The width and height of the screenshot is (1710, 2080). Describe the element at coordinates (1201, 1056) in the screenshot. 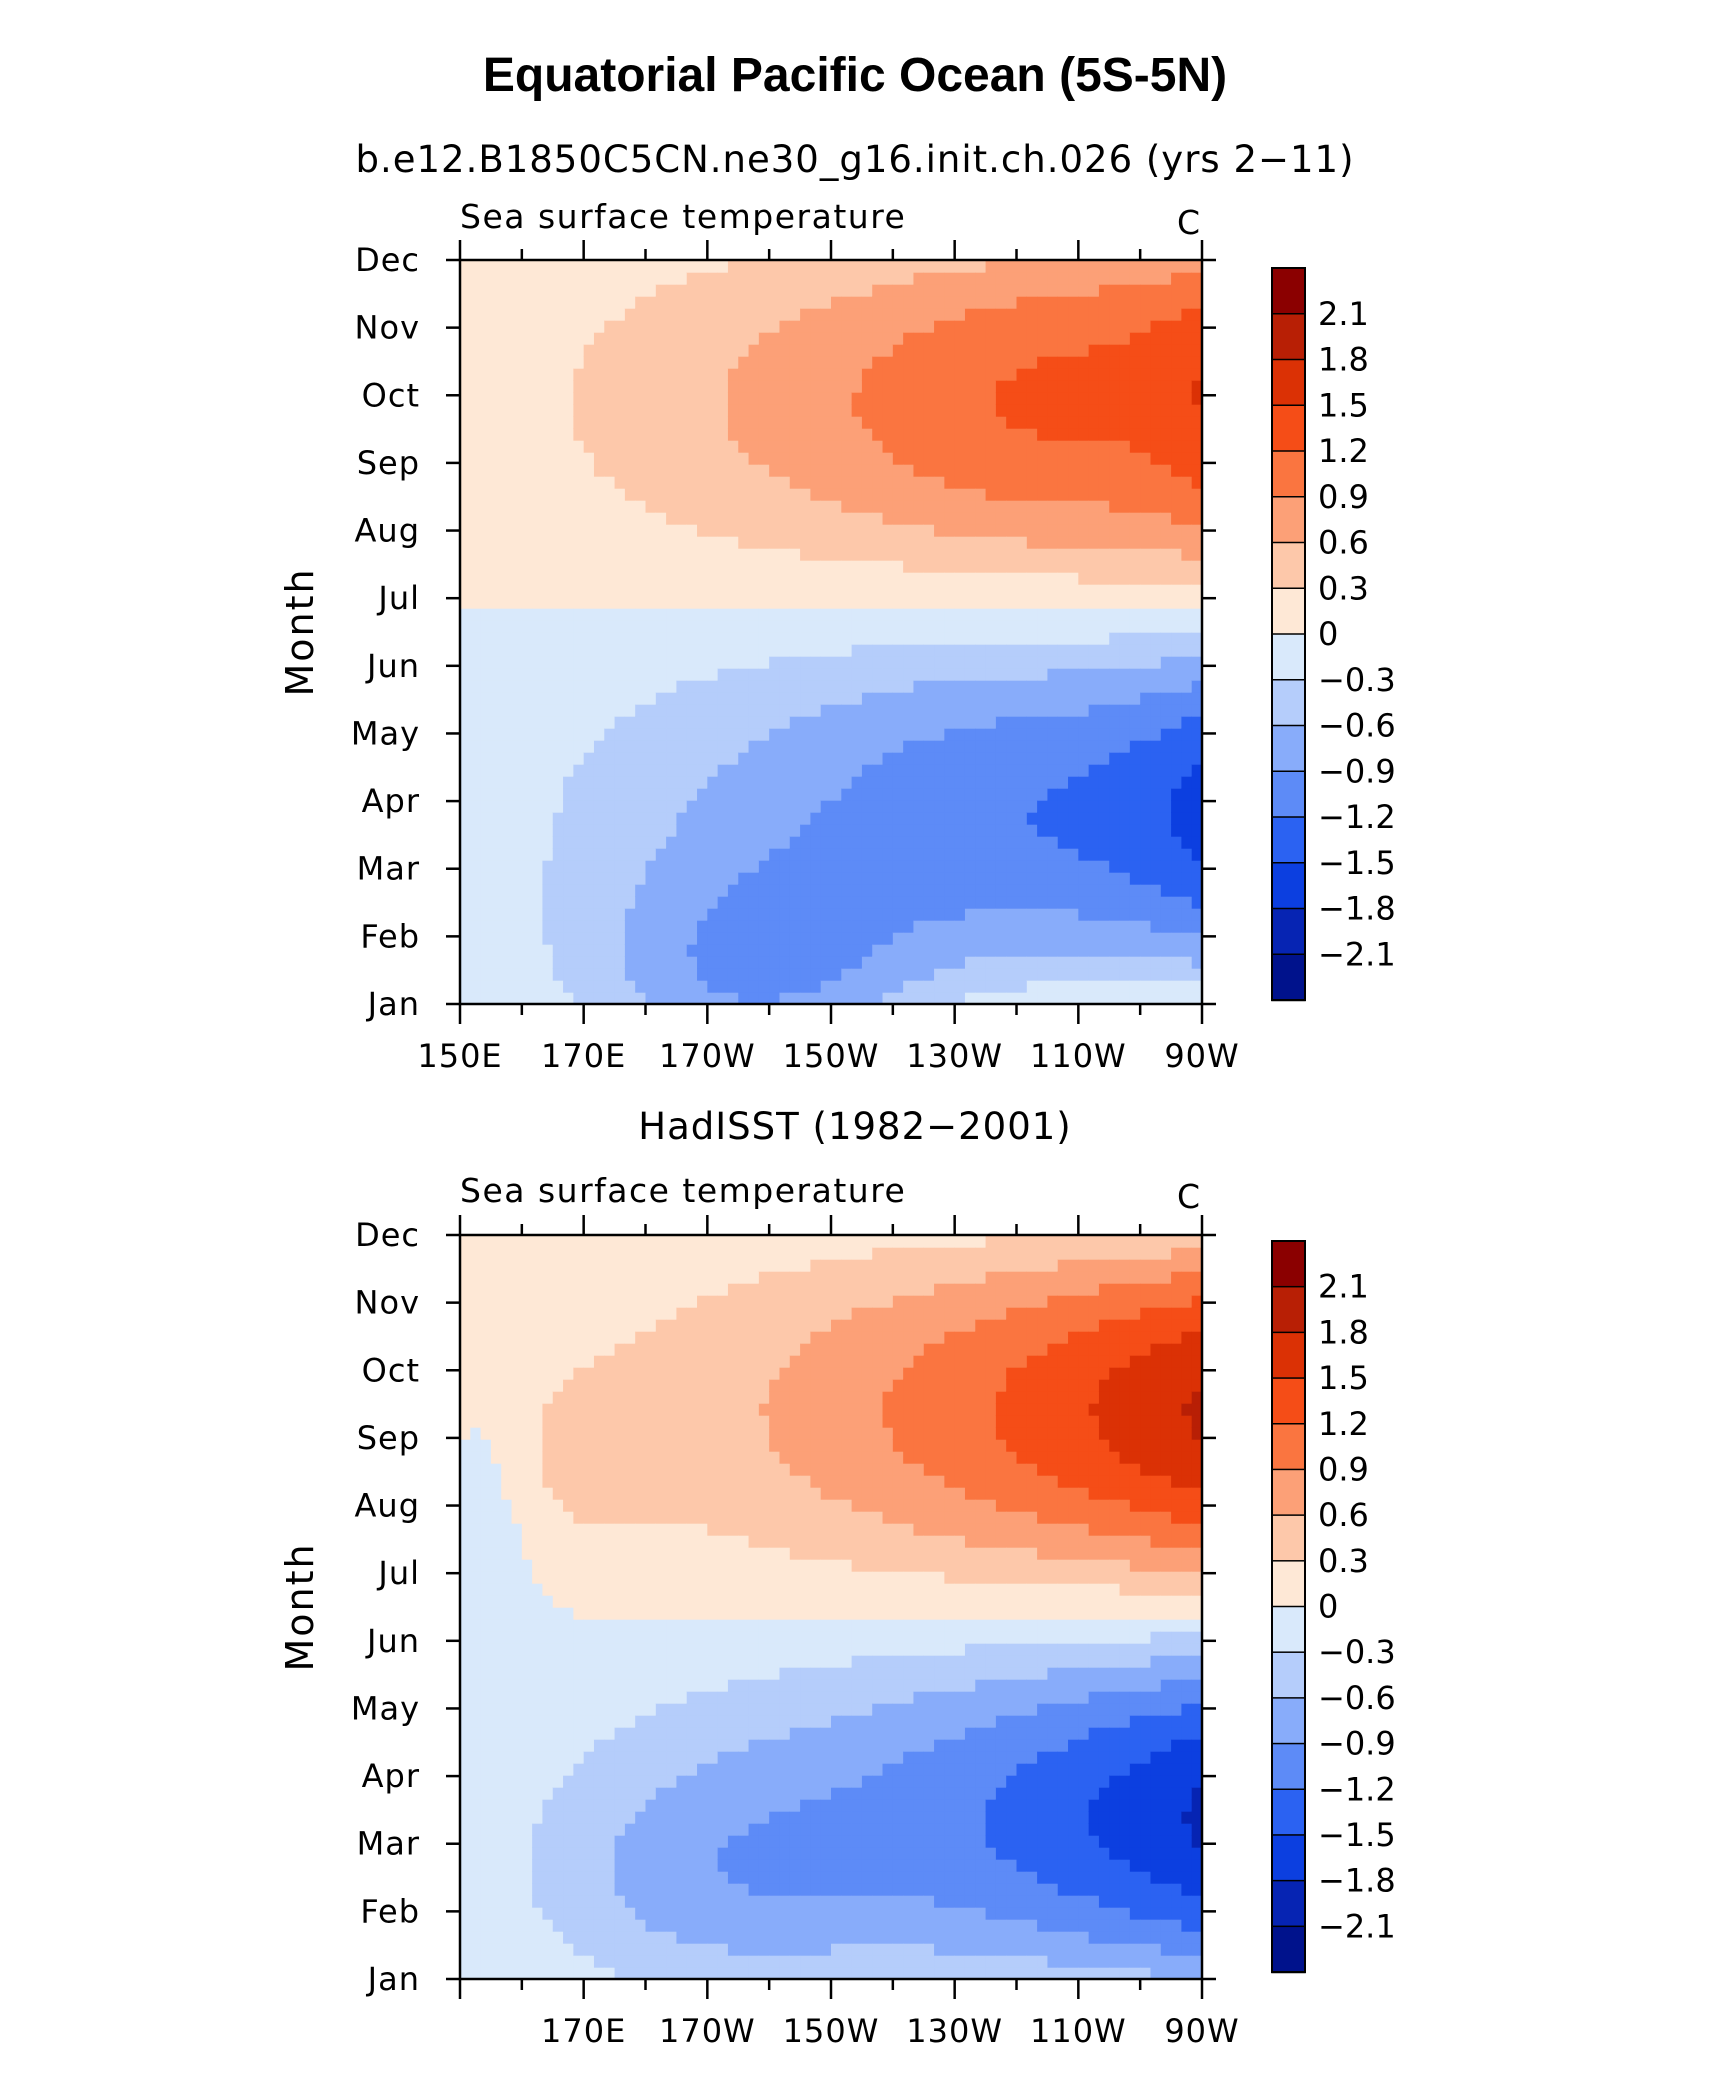

I see `x-tick-label: 90W` at that location.